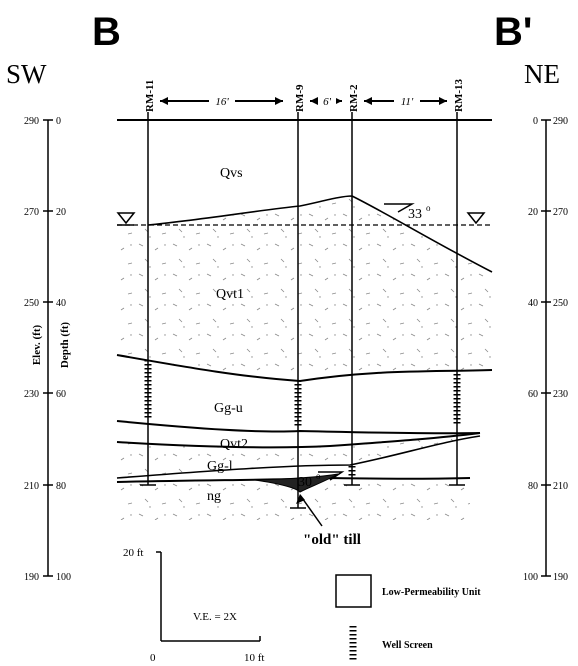 This screenshot has height=666, width=578. I want to click on contact-qvs-qvt1, so click(320, 234).